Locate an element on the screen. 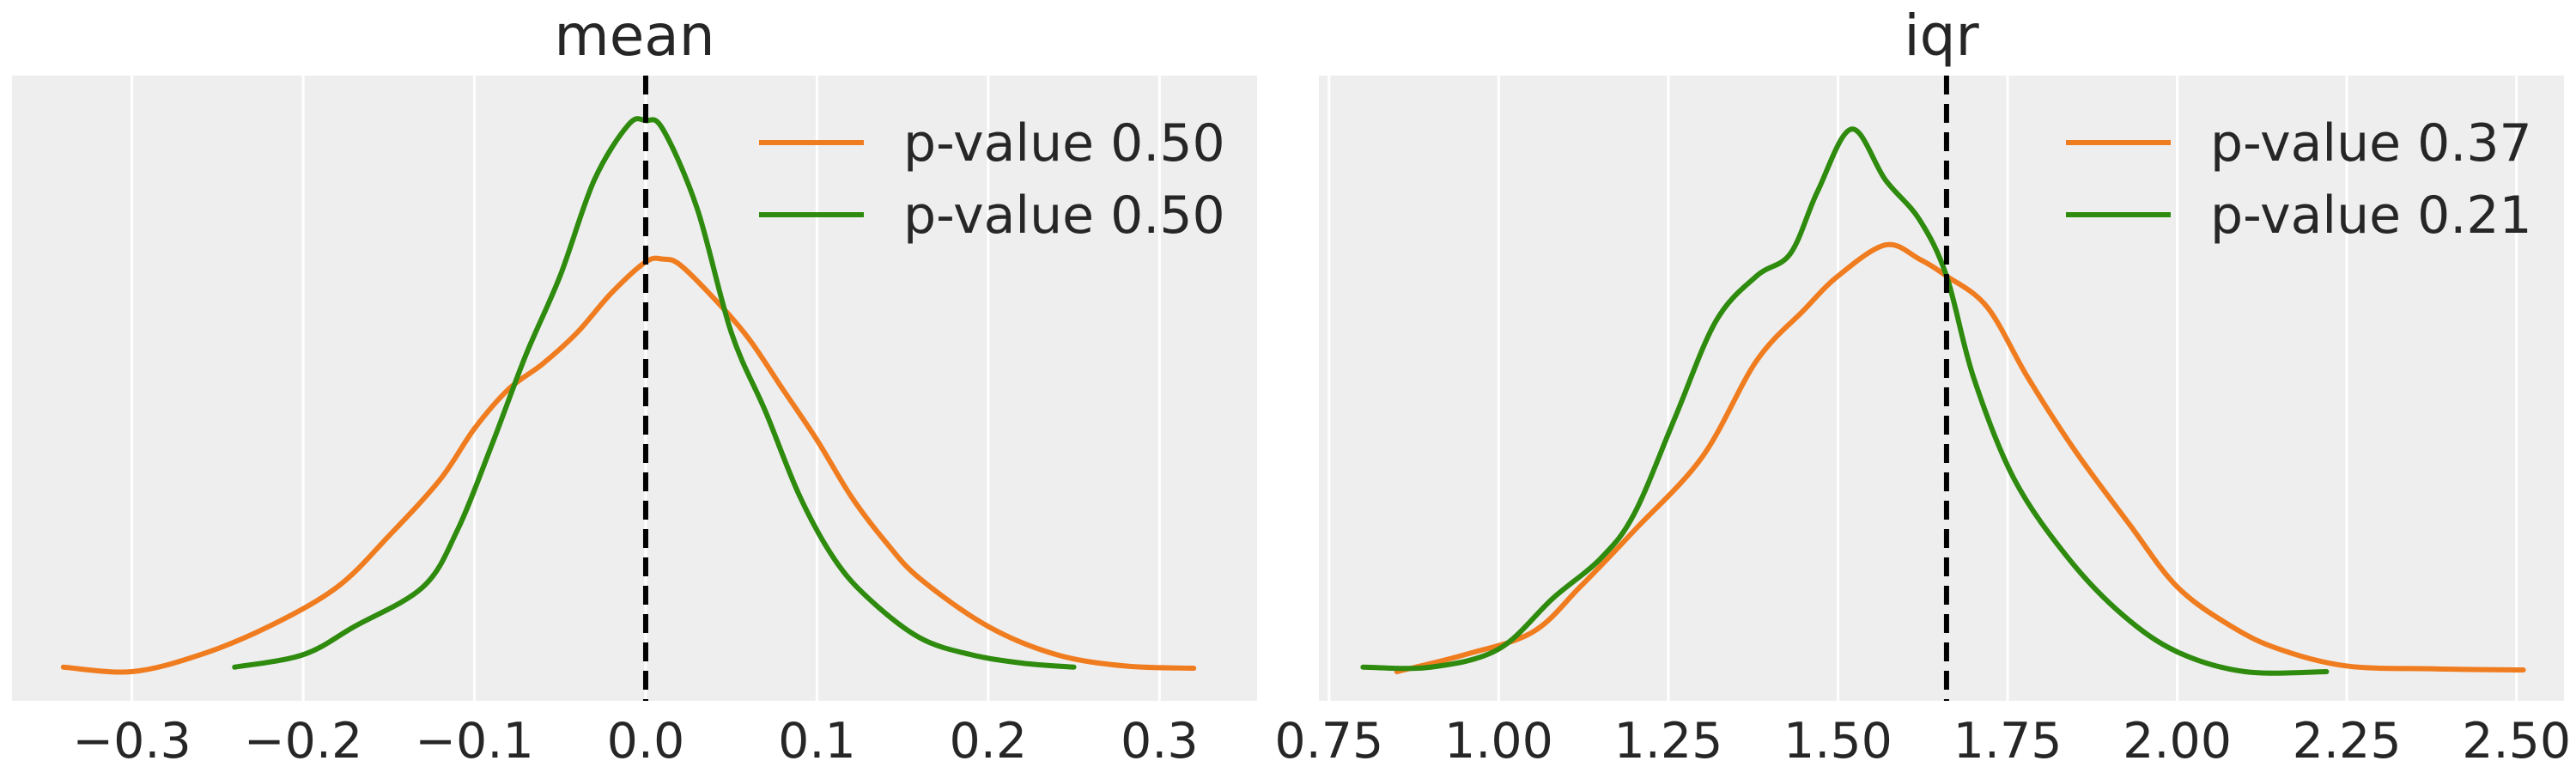 Image resolution: width=2576 pixels, height=773 pixels. x-tick-label: 2.00 is located at coordinates (2178, 741).